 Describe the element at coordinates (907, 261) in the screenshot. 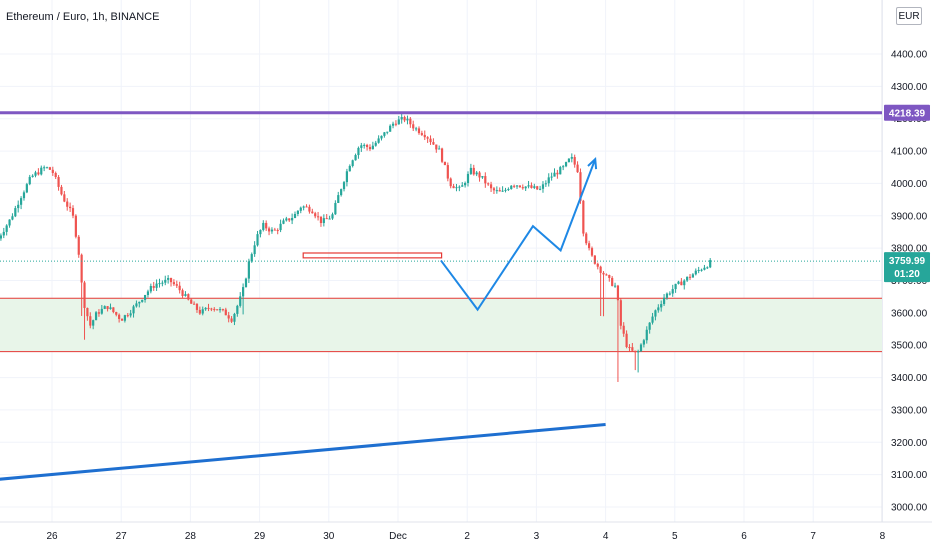

I see `current-price-label: 3759.99` at that location.